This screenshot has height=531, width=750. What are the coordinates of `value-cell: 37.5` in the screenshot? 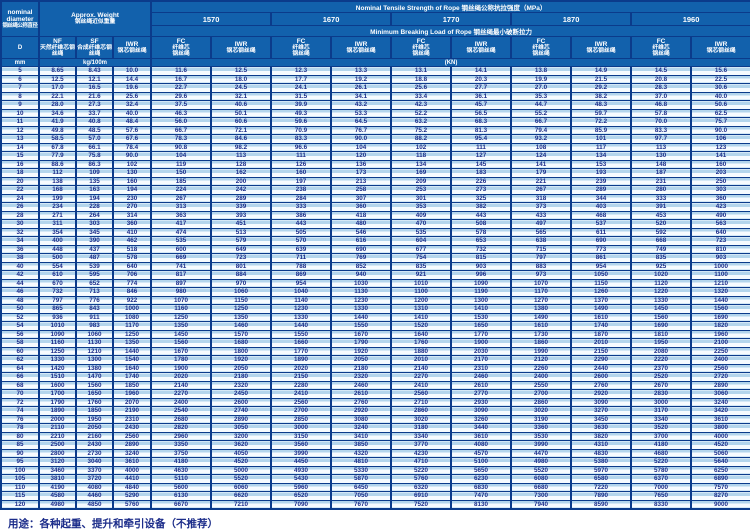 It's located at (181, 105).